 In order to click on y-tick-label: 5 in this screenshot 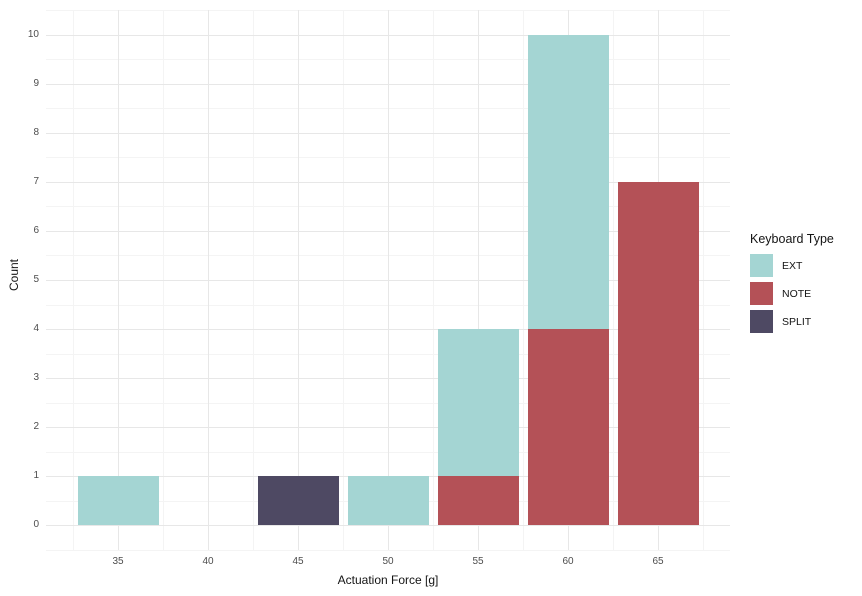, I will do `click(36, 279)`.